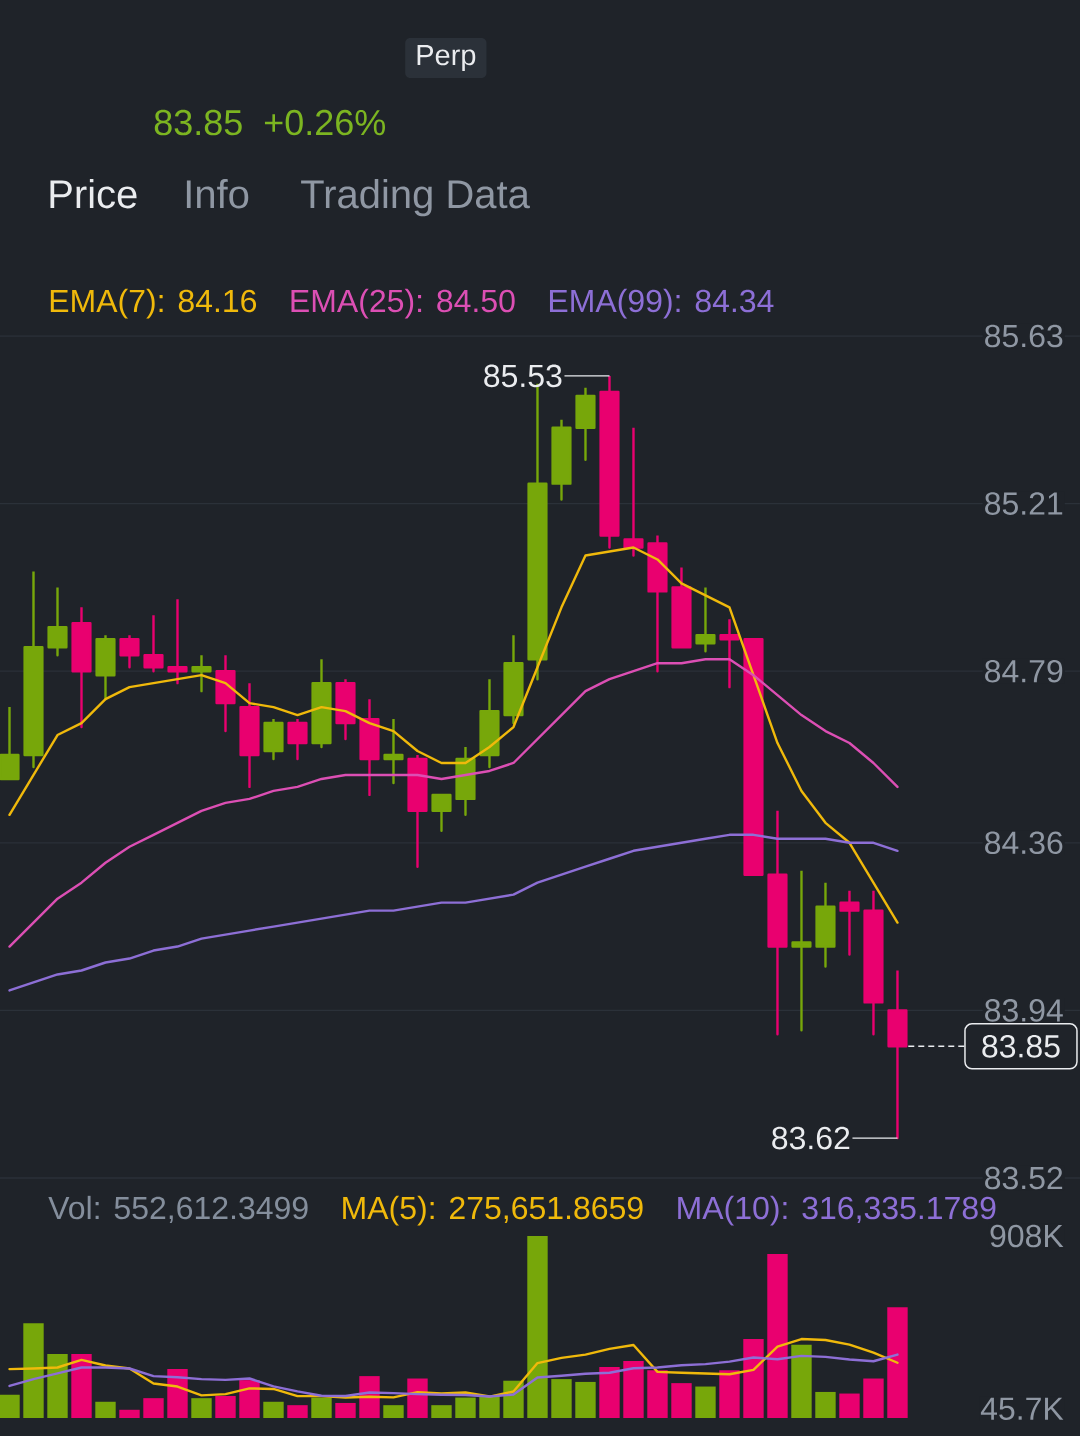 The width and height of the screenshot is (1080, 1436). Describe the element at coordinates (446, 58) in the screenshot. I see `text: Perp` at that location.